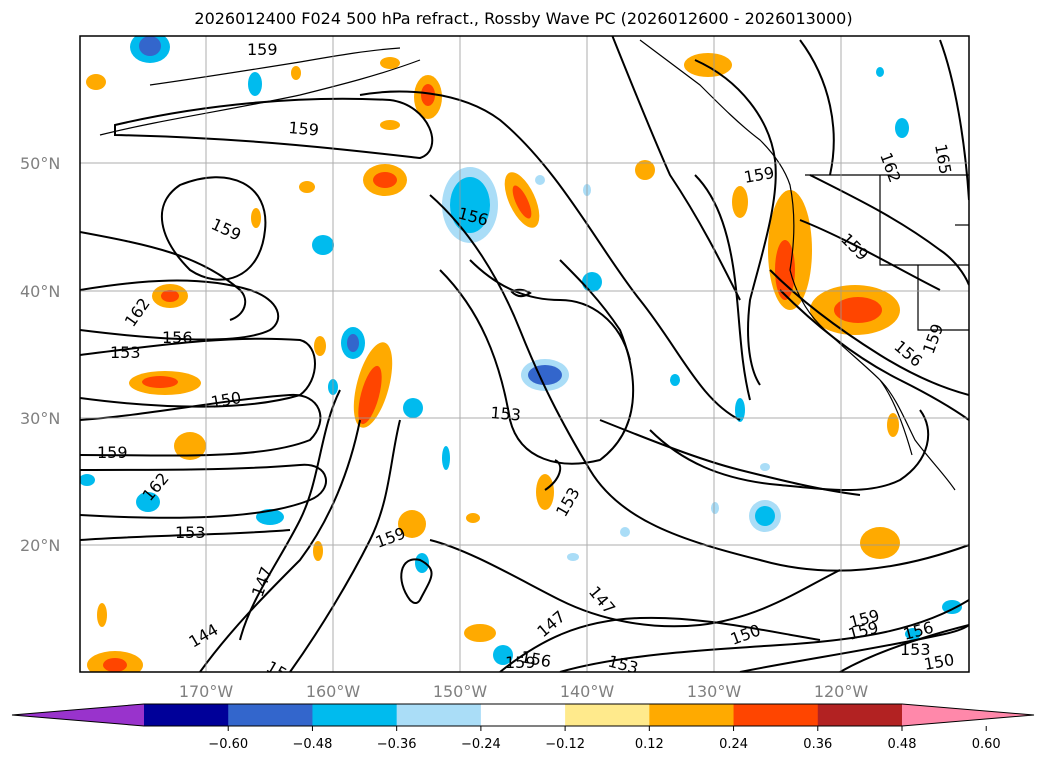 Image resolution: width=1047 pixels, height=765 pixels. What do you see at coordinates (78, 715) in the screenshot?
I see `colorbar-extend-low` at bounding box center [78, 715].